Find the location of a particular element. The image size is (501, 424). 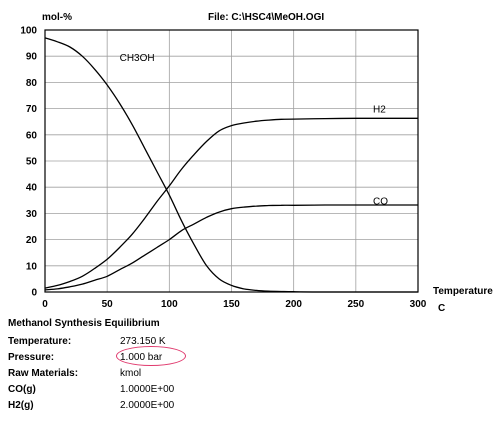

x-tick-label: 50 is located at coordinates (108, 304).